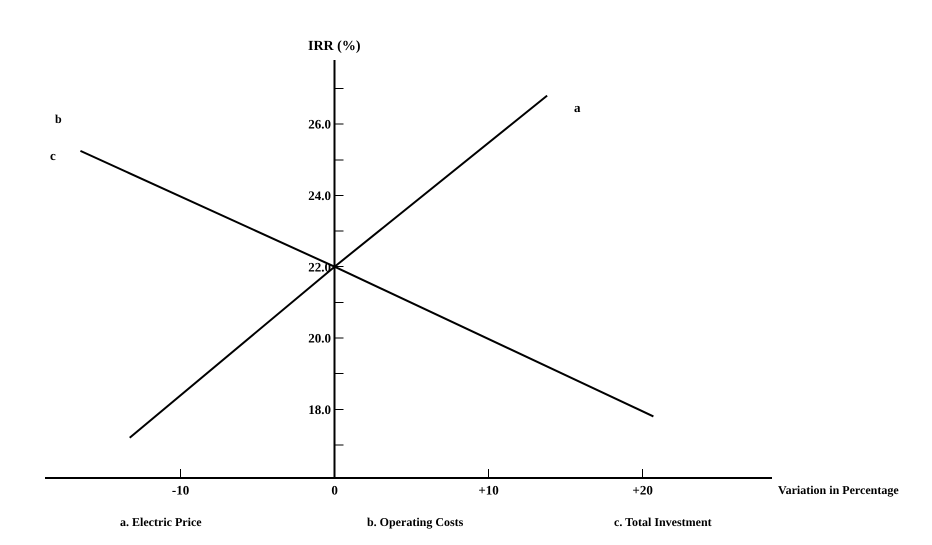 Image resolution: width=932 pixels, height=545 pixels. What do you see at coordinates (415, 522) in the screenshot?
I see `text: b. Operating Costs` at bounding box center [415, 522].